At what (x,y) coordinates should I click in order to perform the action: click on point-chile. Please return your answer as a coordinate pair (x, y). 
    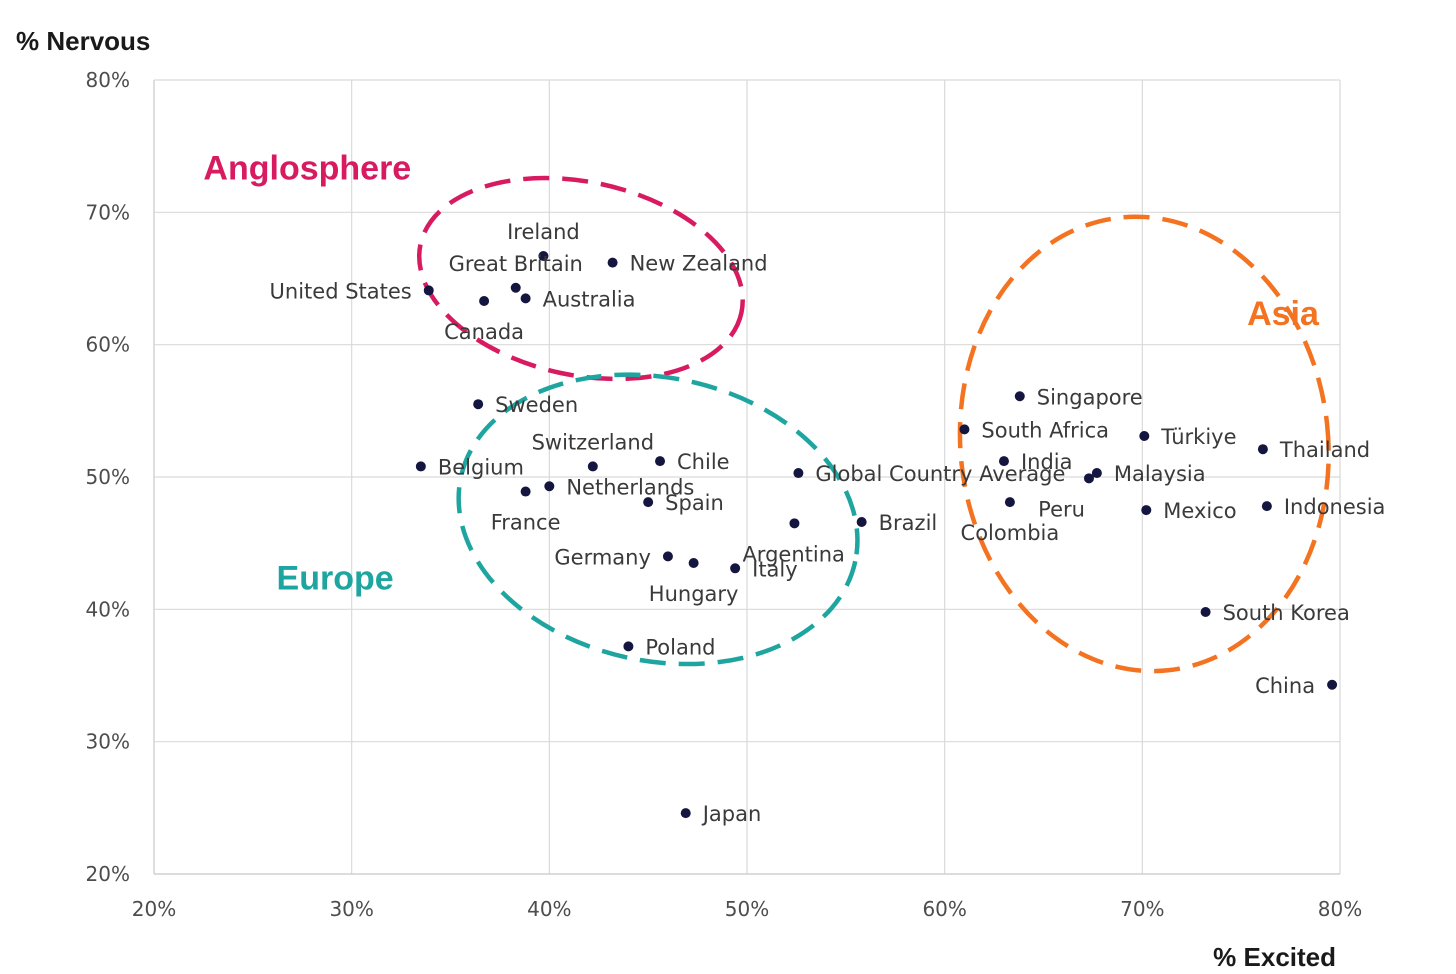
    Looking at the image, I should click on (660, 461).